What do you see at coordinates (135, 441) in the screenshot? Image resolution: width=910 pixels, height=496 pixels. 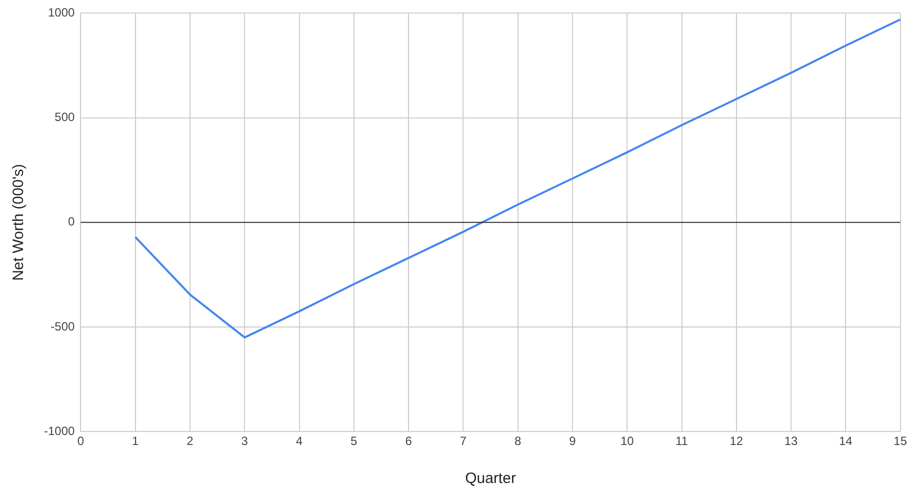 I see `x-tick-label: 1` at bounding box center [135, 441].